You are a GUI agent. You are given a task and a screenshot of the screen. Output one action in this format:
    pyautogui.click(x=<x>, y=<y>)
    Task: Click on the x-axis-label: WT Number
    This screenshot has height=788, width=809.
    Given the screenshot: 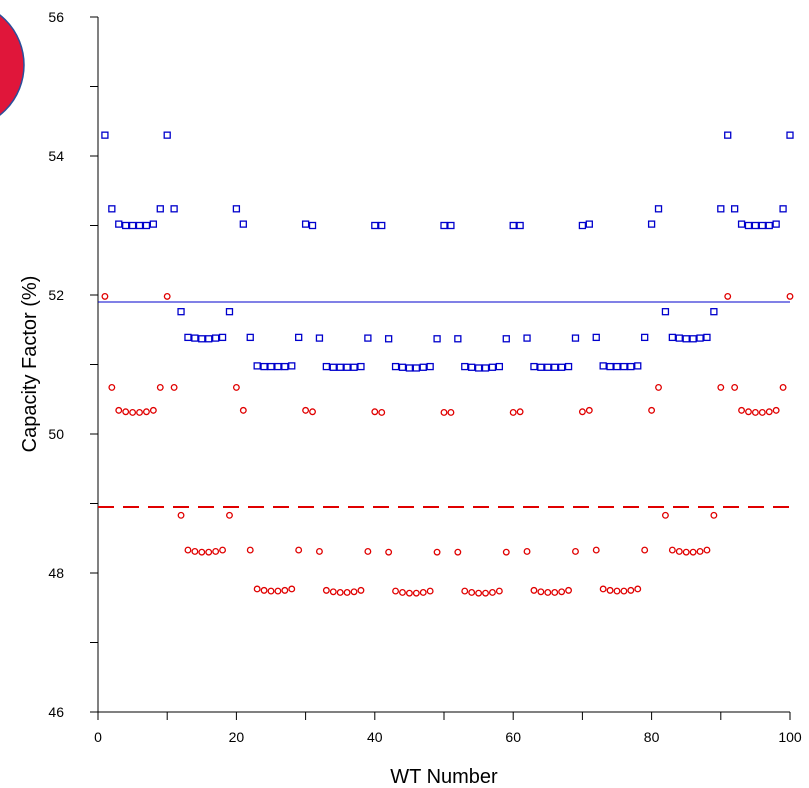 What is the action you would take?
    pyautogui.click(x=444, y=777)
    